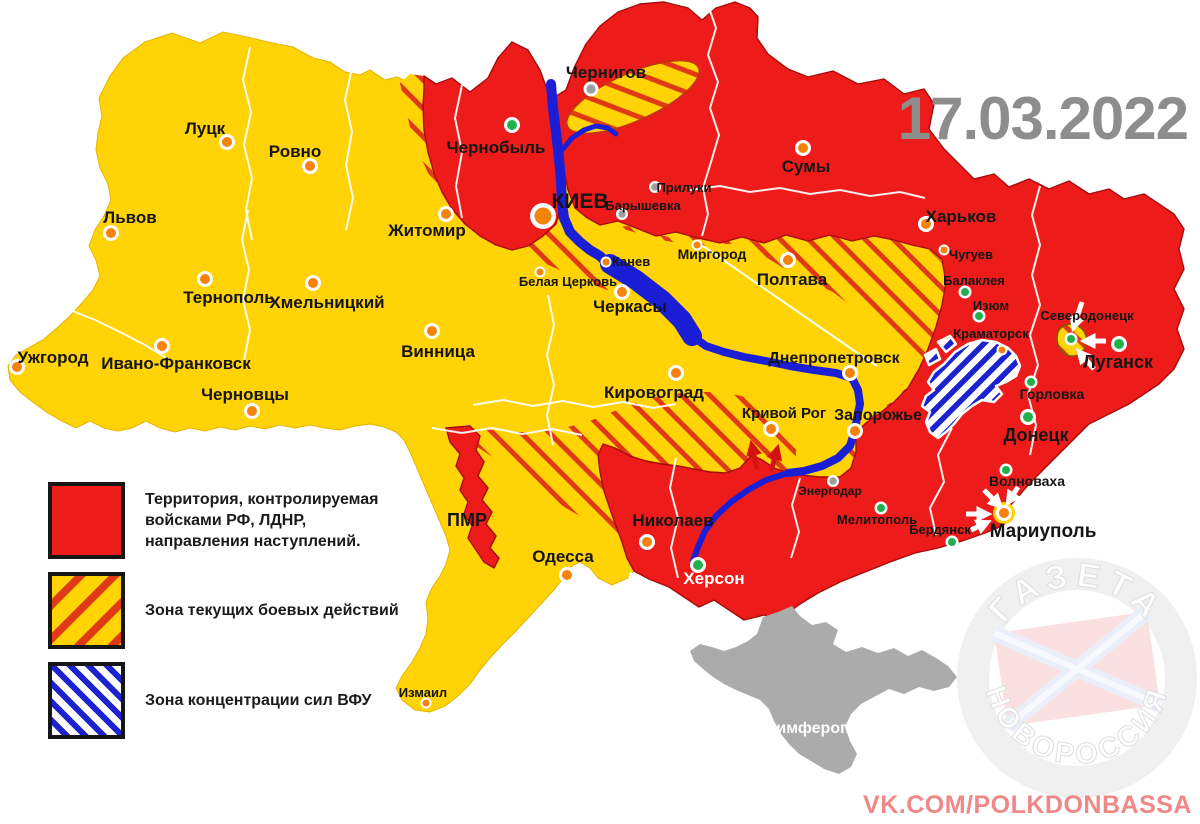  I want to click on city-label: Ужгород, so click(53, 357).